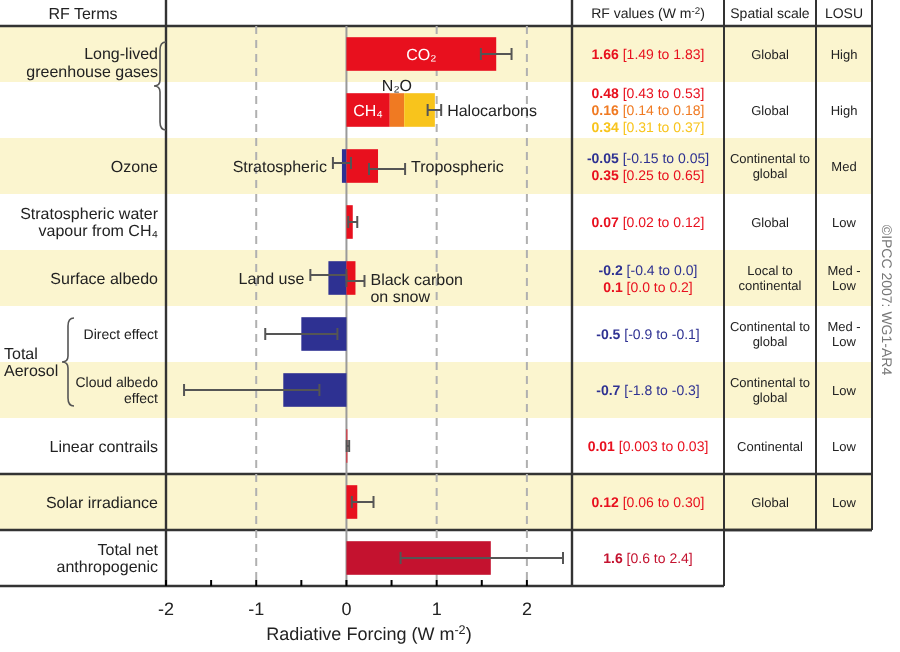  Describe the element at coordinates (83, 13) in the screenshot. I see `text: RF Terms` at that location.